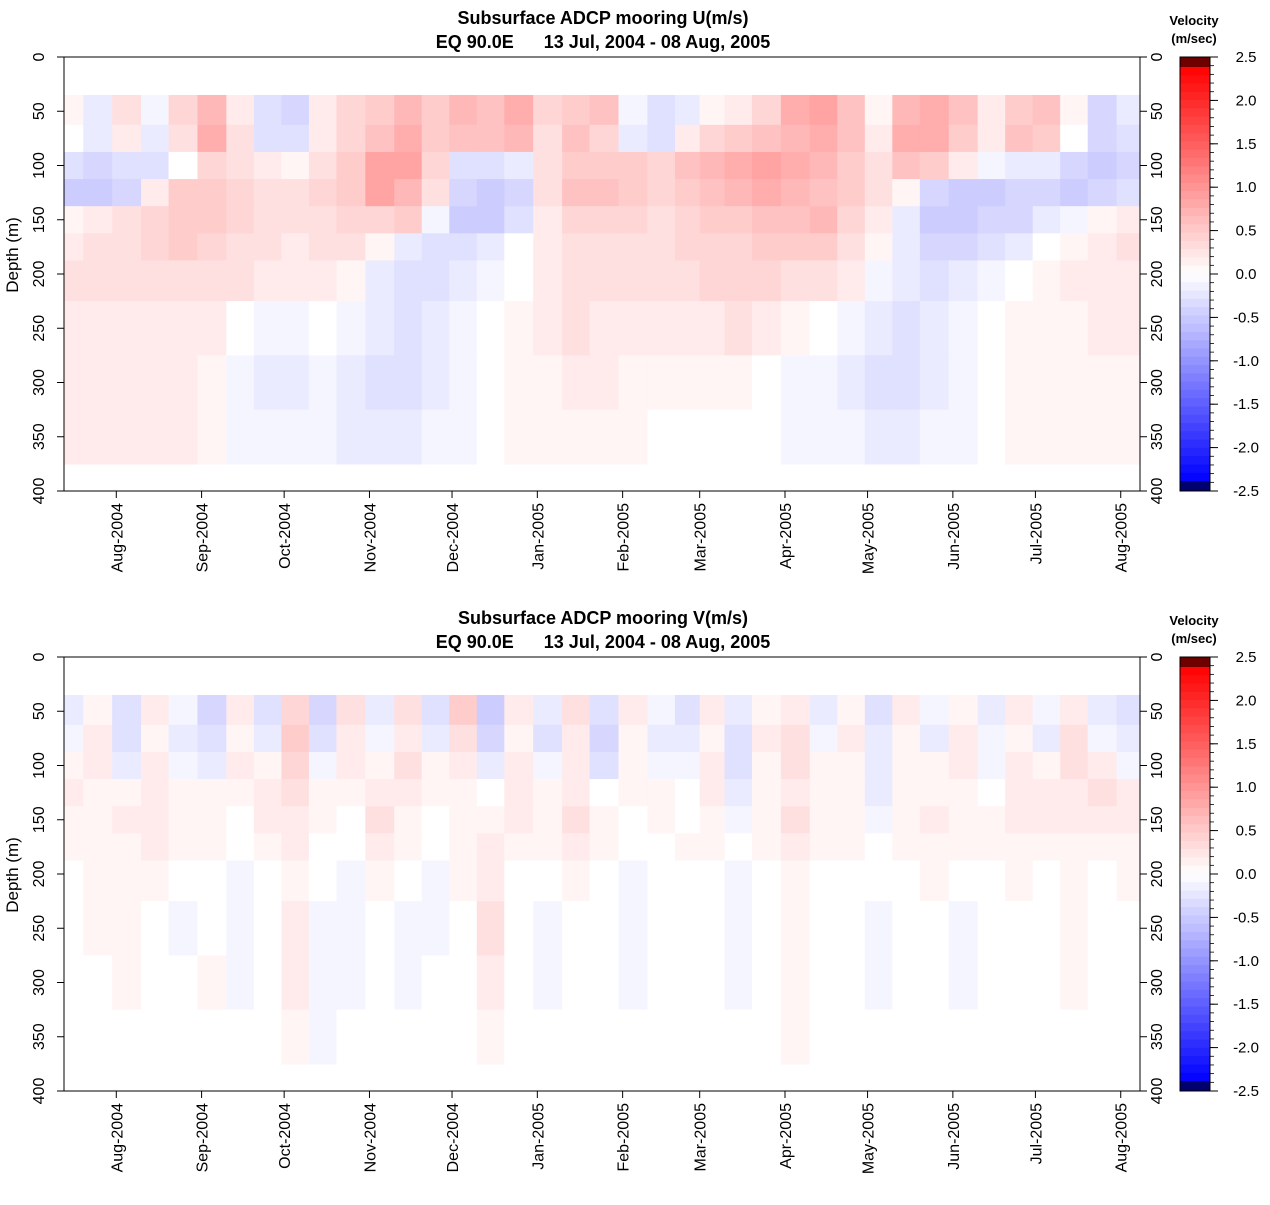 The height and width of the screenshot is (1205, 1270). Describe the element at coordinates (39, 328) in the screenshot. I see `u-y-tick-label-left: 250` at that location.